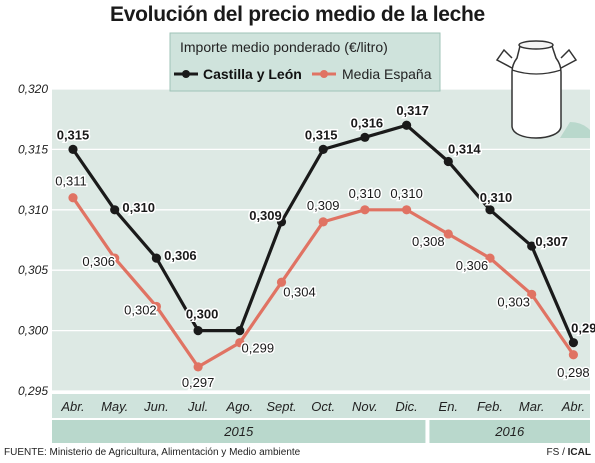 This screenshot has height=463, width=595. What do you see at coordinates (428, 241) in the screenshot?
I see `data-label-2: 0,308` at bounding box center [428, 241].